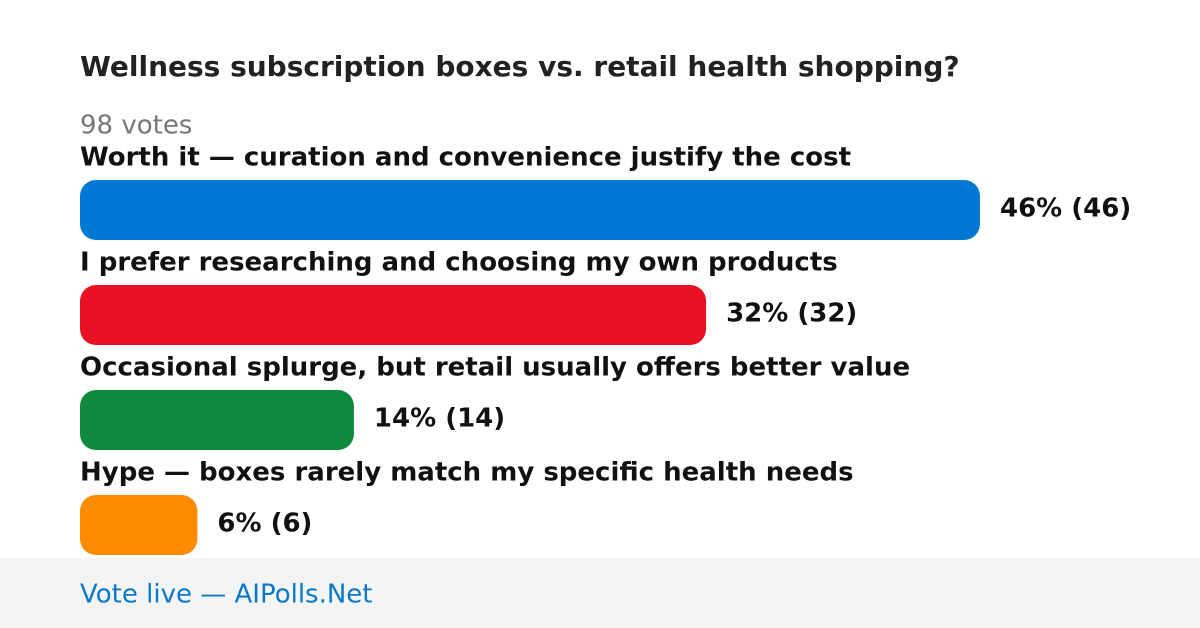 This screenshot has height=628, width=1200. Describe the element at coordinates (226, 595) in the screenshot. I see `footer-link: Vote live — AIPolls.Net` at that location.